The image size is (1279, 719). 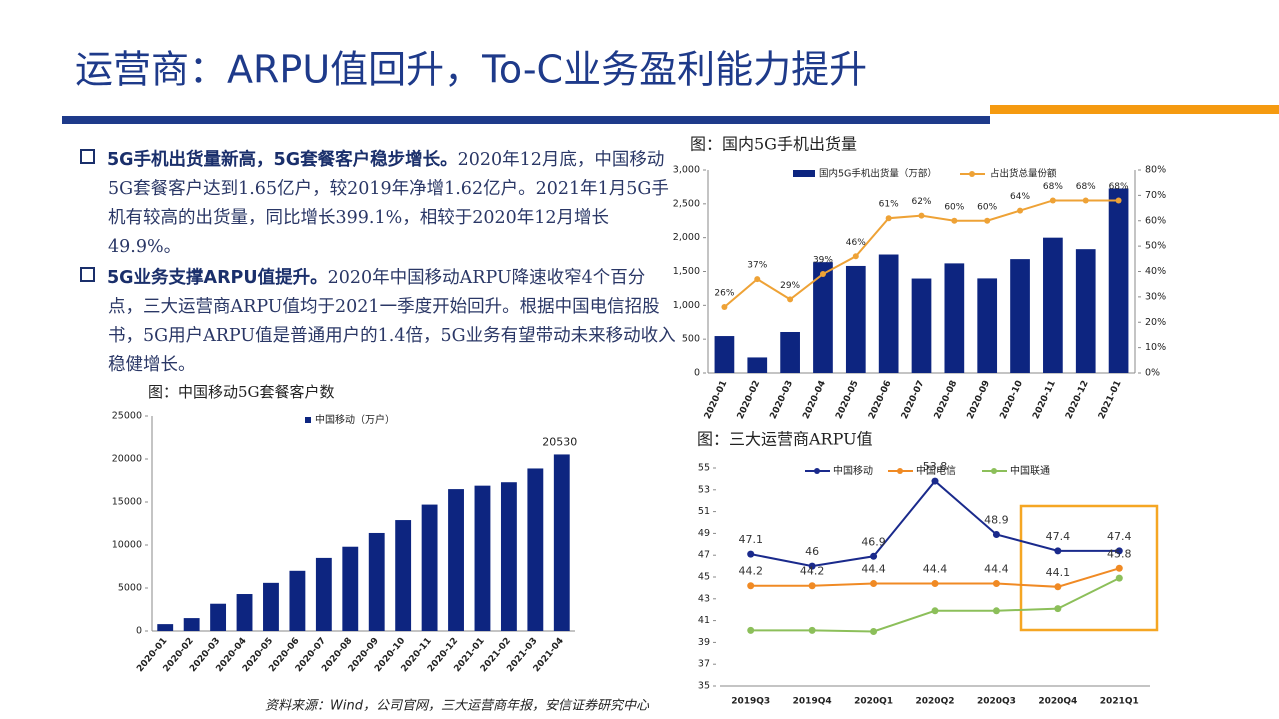 What do you see at coordinates (812, 551) in the screenshot?
I see `data-label: 46` at bounding box center [812, 551].